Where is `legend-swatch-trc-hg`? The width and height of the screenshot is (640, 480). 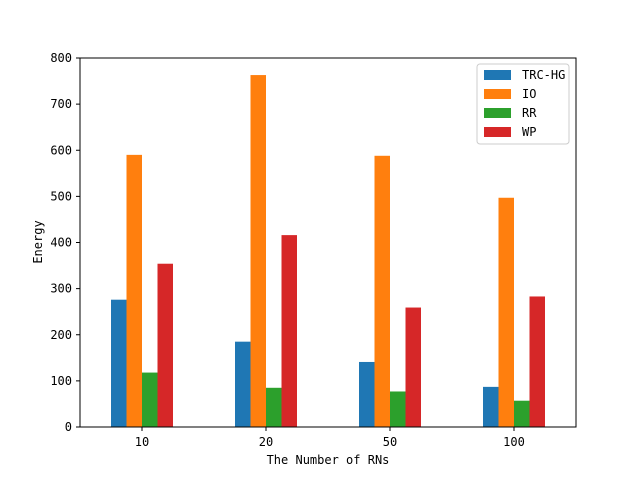 legend-swatch-trc-hg is located at coordinates (497, 75).